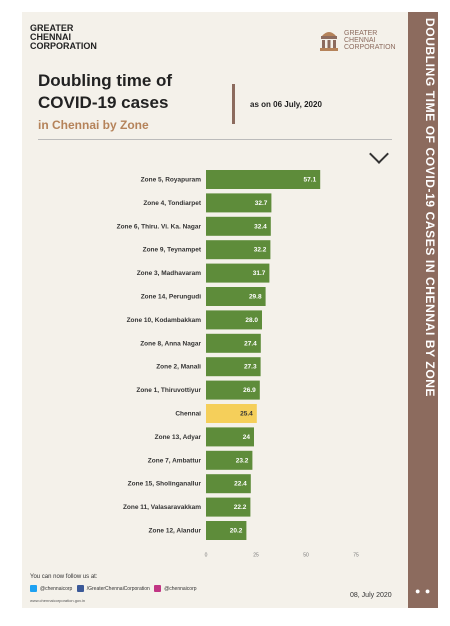 The image size is (450, 626). What do you see at coordinates (178, 437) in the screenshot?
I see `category-label: Zone 13, Adyar` at bounding box center [178, 437].